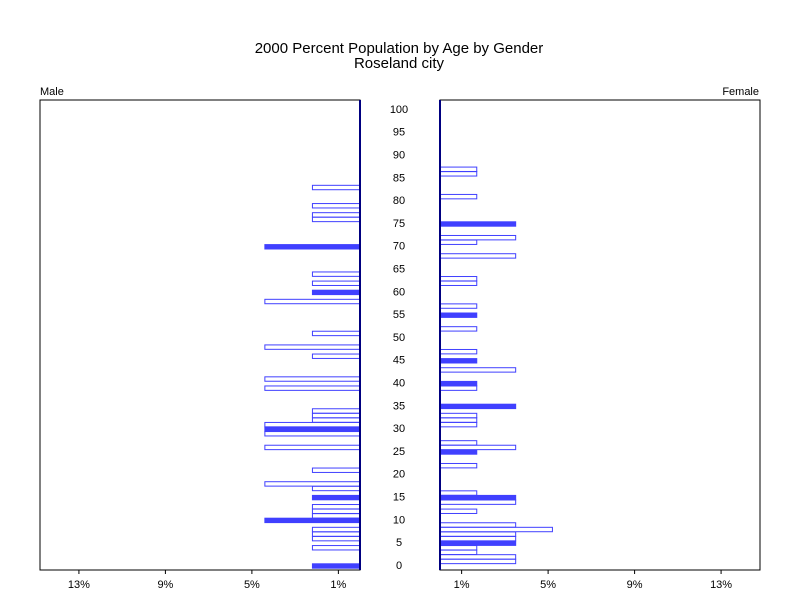 Image resolution: width=800 pixels, height=600 pixels. What do you see at coordinates (399, 292) in the screenshot?
I see `y-tick-label: 60` at bounding box center [399, 292].